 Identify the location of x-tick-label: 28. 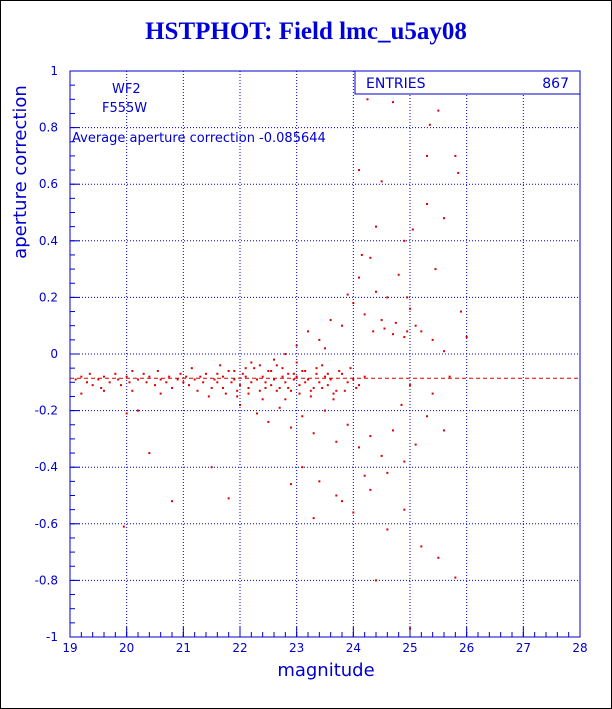
(579, 648).